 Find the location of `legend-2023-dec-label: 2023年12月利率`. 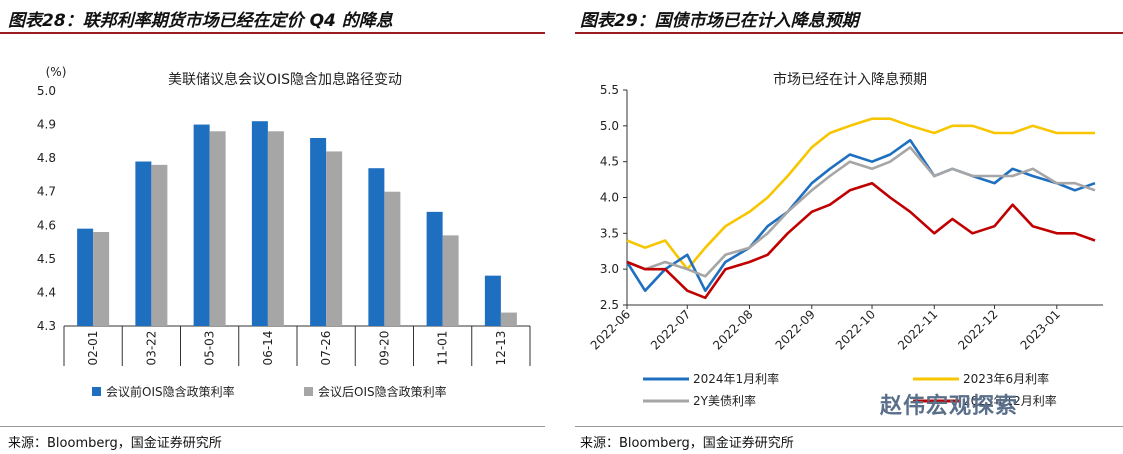

legend-2023-dec-label: 2023年12月利率 is located at coordinates (1010, 400).